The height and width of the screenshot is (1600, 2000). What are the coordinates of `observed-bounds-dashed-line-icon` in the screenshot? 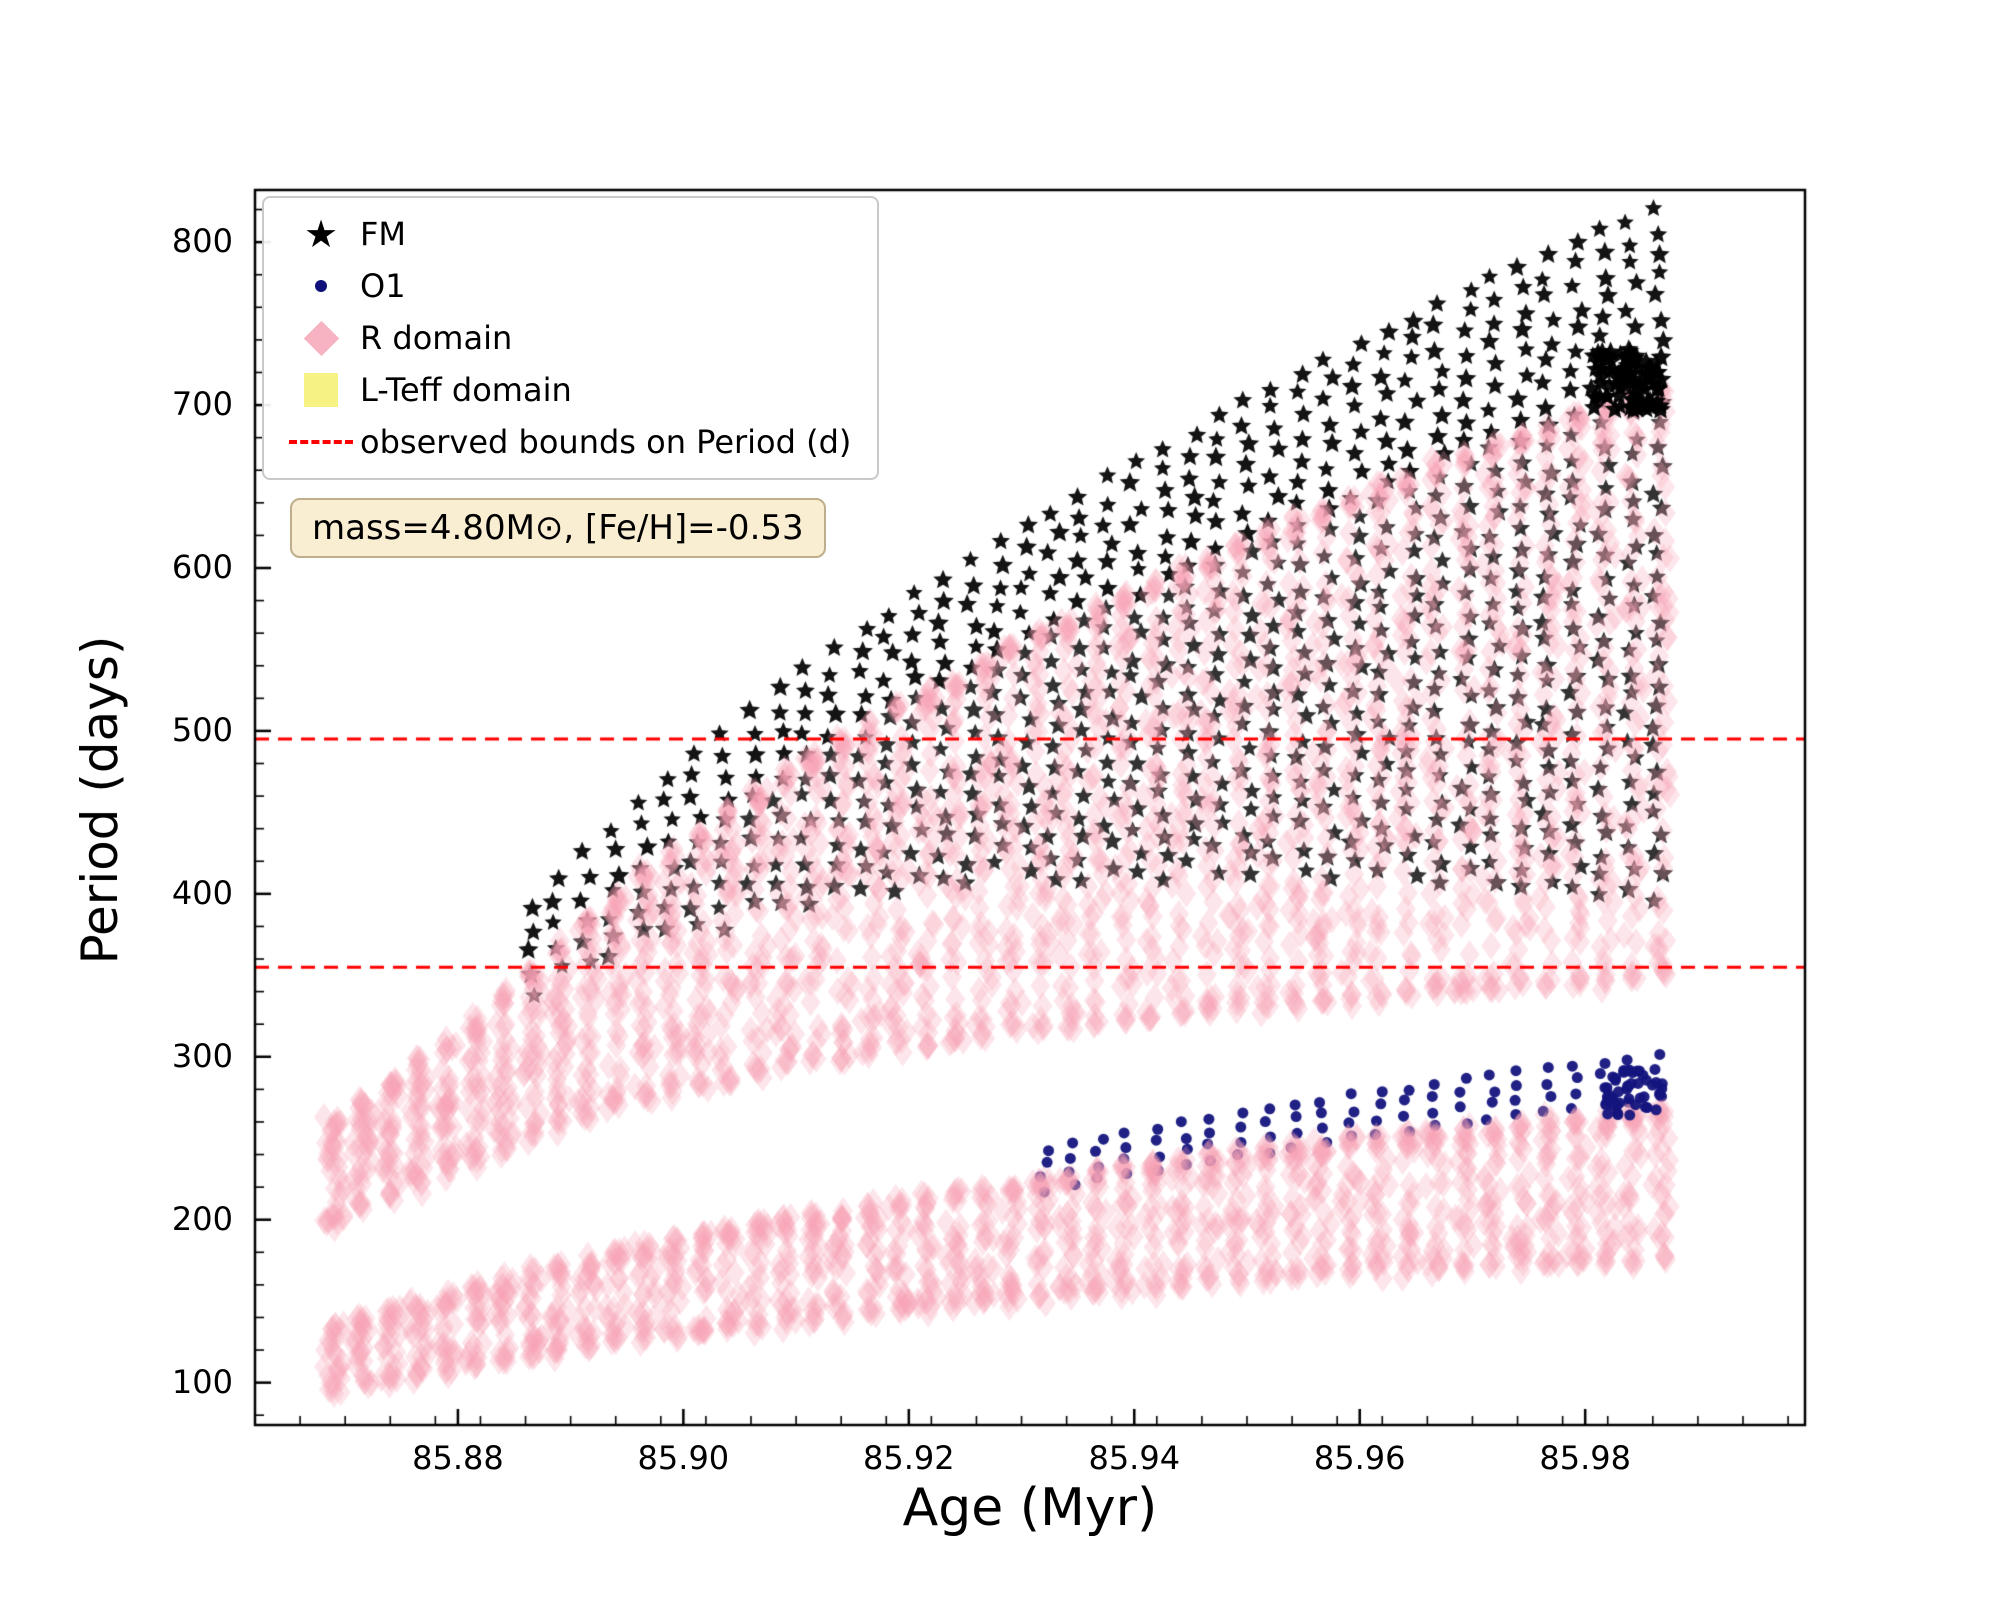 It's located at (321, 442).